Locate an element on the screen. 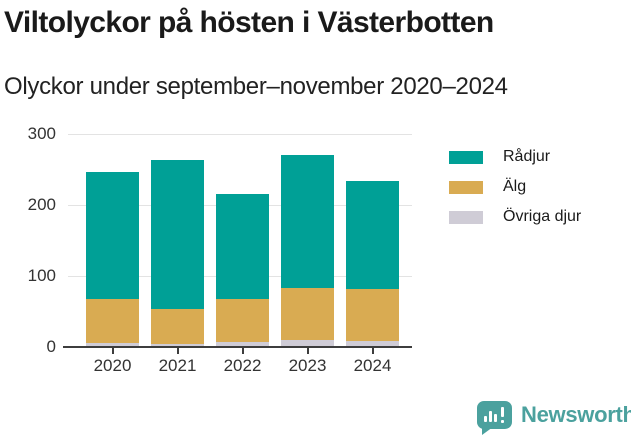 This screenshot has width=631, height=439. newsworthy-logo: Newsworthy is located at coordinates (554, 418).